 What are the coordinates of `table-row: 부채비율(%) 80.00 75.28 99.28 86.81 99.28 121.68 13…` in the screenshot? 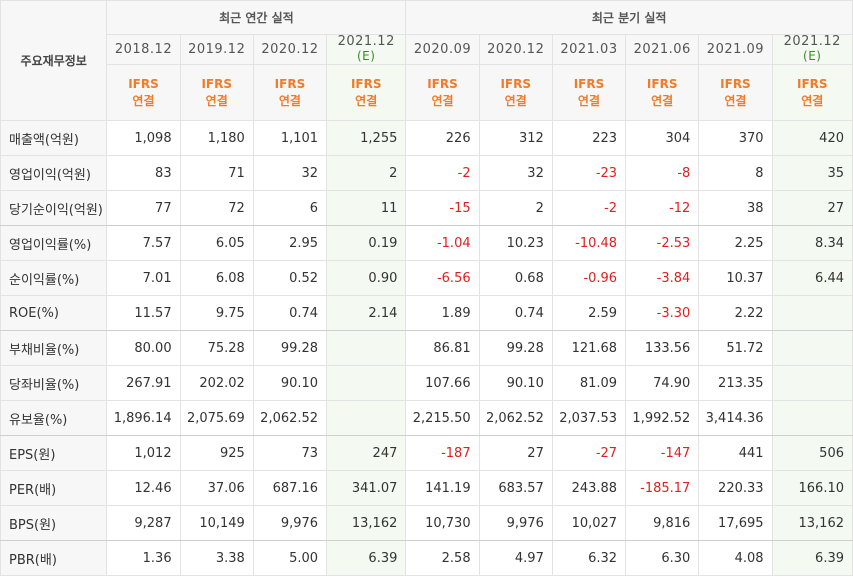 It's located at (426, 348).